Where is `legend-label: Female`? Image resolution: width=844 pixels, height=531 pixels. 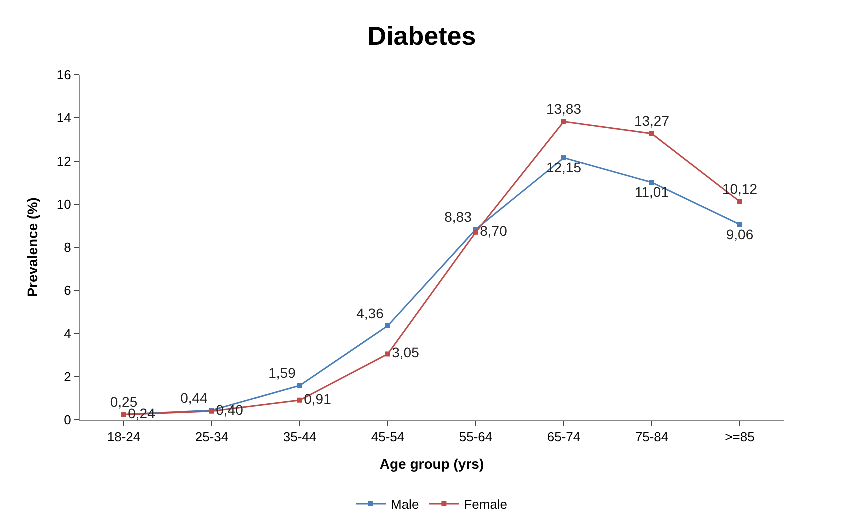 legend-label: Female is located at coordinates (486, 504).